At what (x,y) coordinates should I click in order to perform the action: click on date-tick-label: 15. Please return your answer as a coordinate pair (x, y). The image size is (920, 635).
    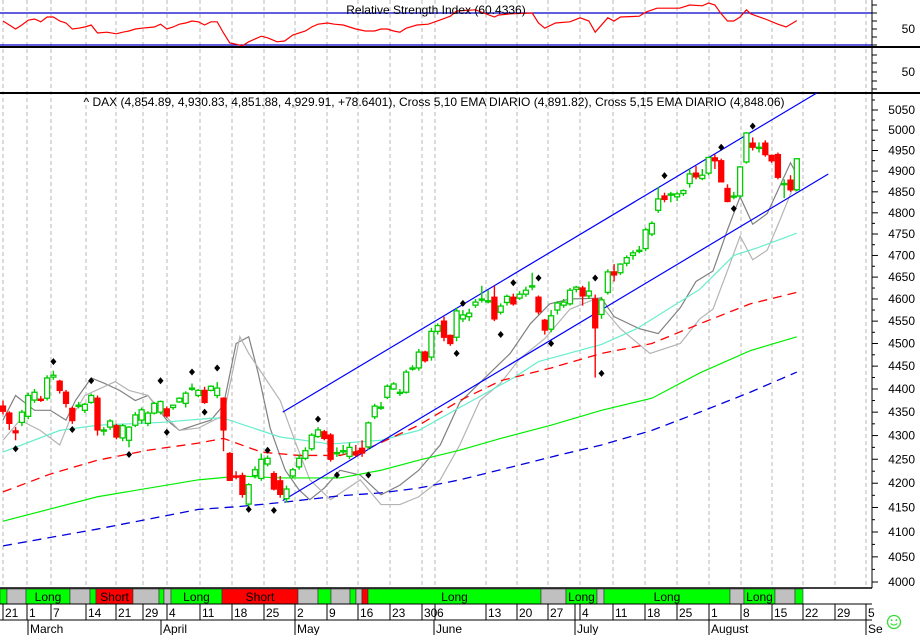
    Looking at the image, I should click on (781, 613).